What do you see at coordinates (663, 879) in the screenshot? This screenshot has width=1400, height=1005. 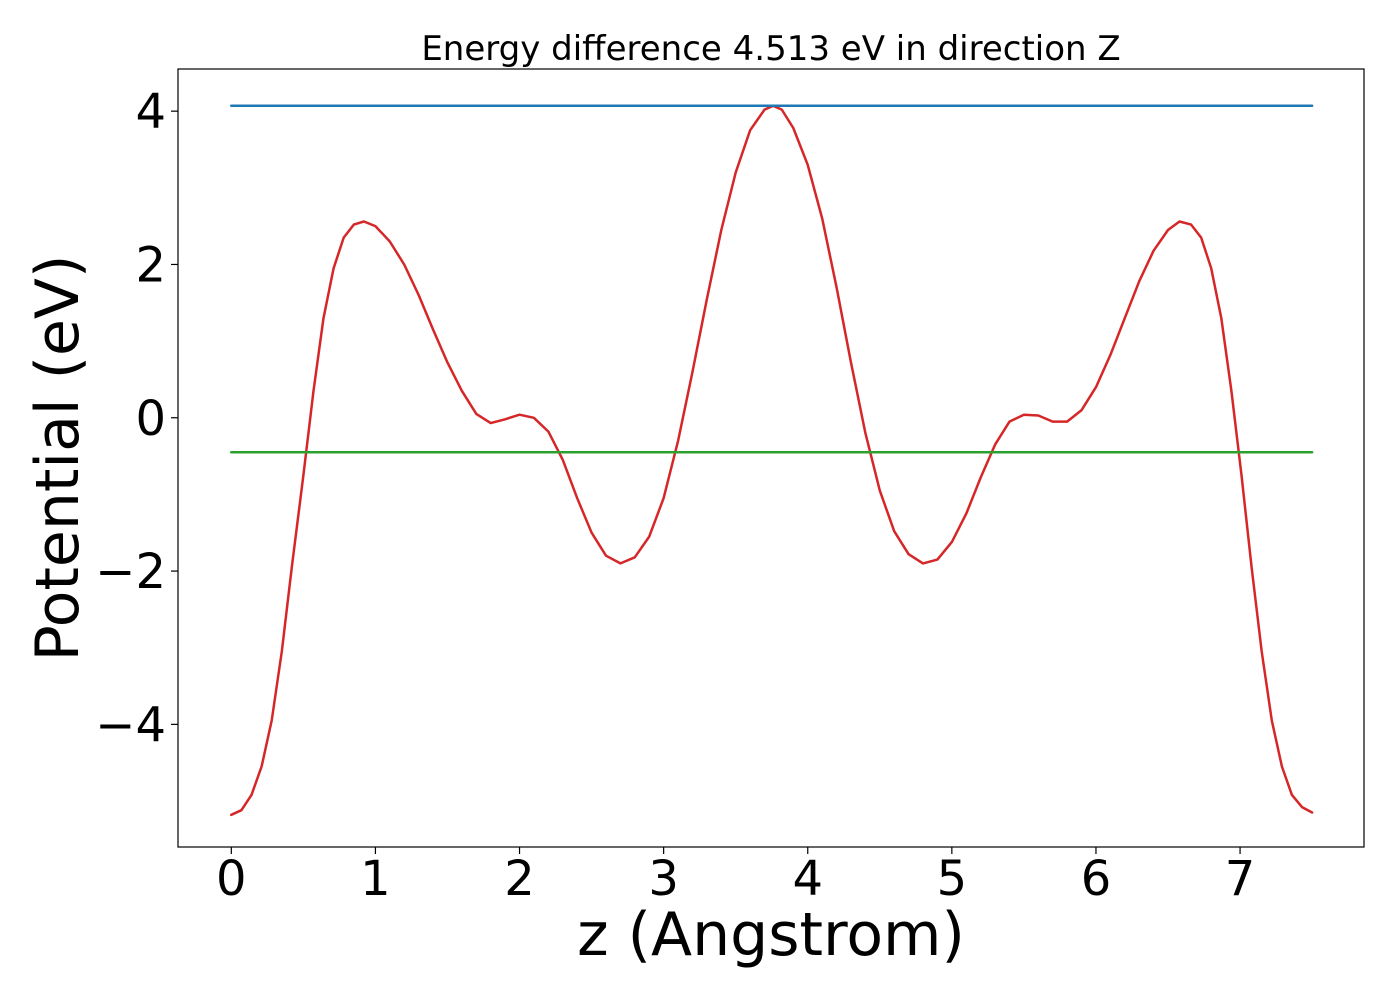 I see `x-tick-label: 3` at bounding box center [663, 879].